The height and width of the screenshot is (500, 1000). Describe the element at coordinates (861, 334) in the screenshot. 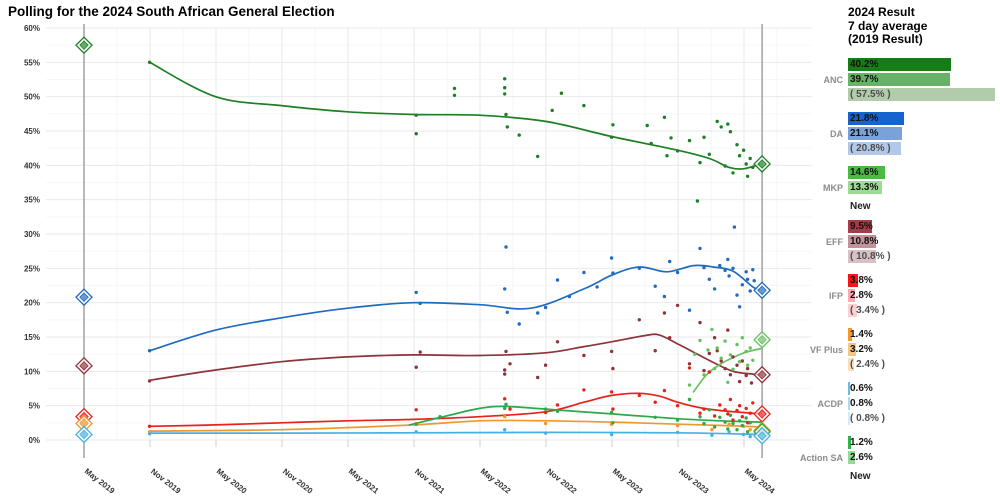

I see `result-value-label: 1.4%` at that location.